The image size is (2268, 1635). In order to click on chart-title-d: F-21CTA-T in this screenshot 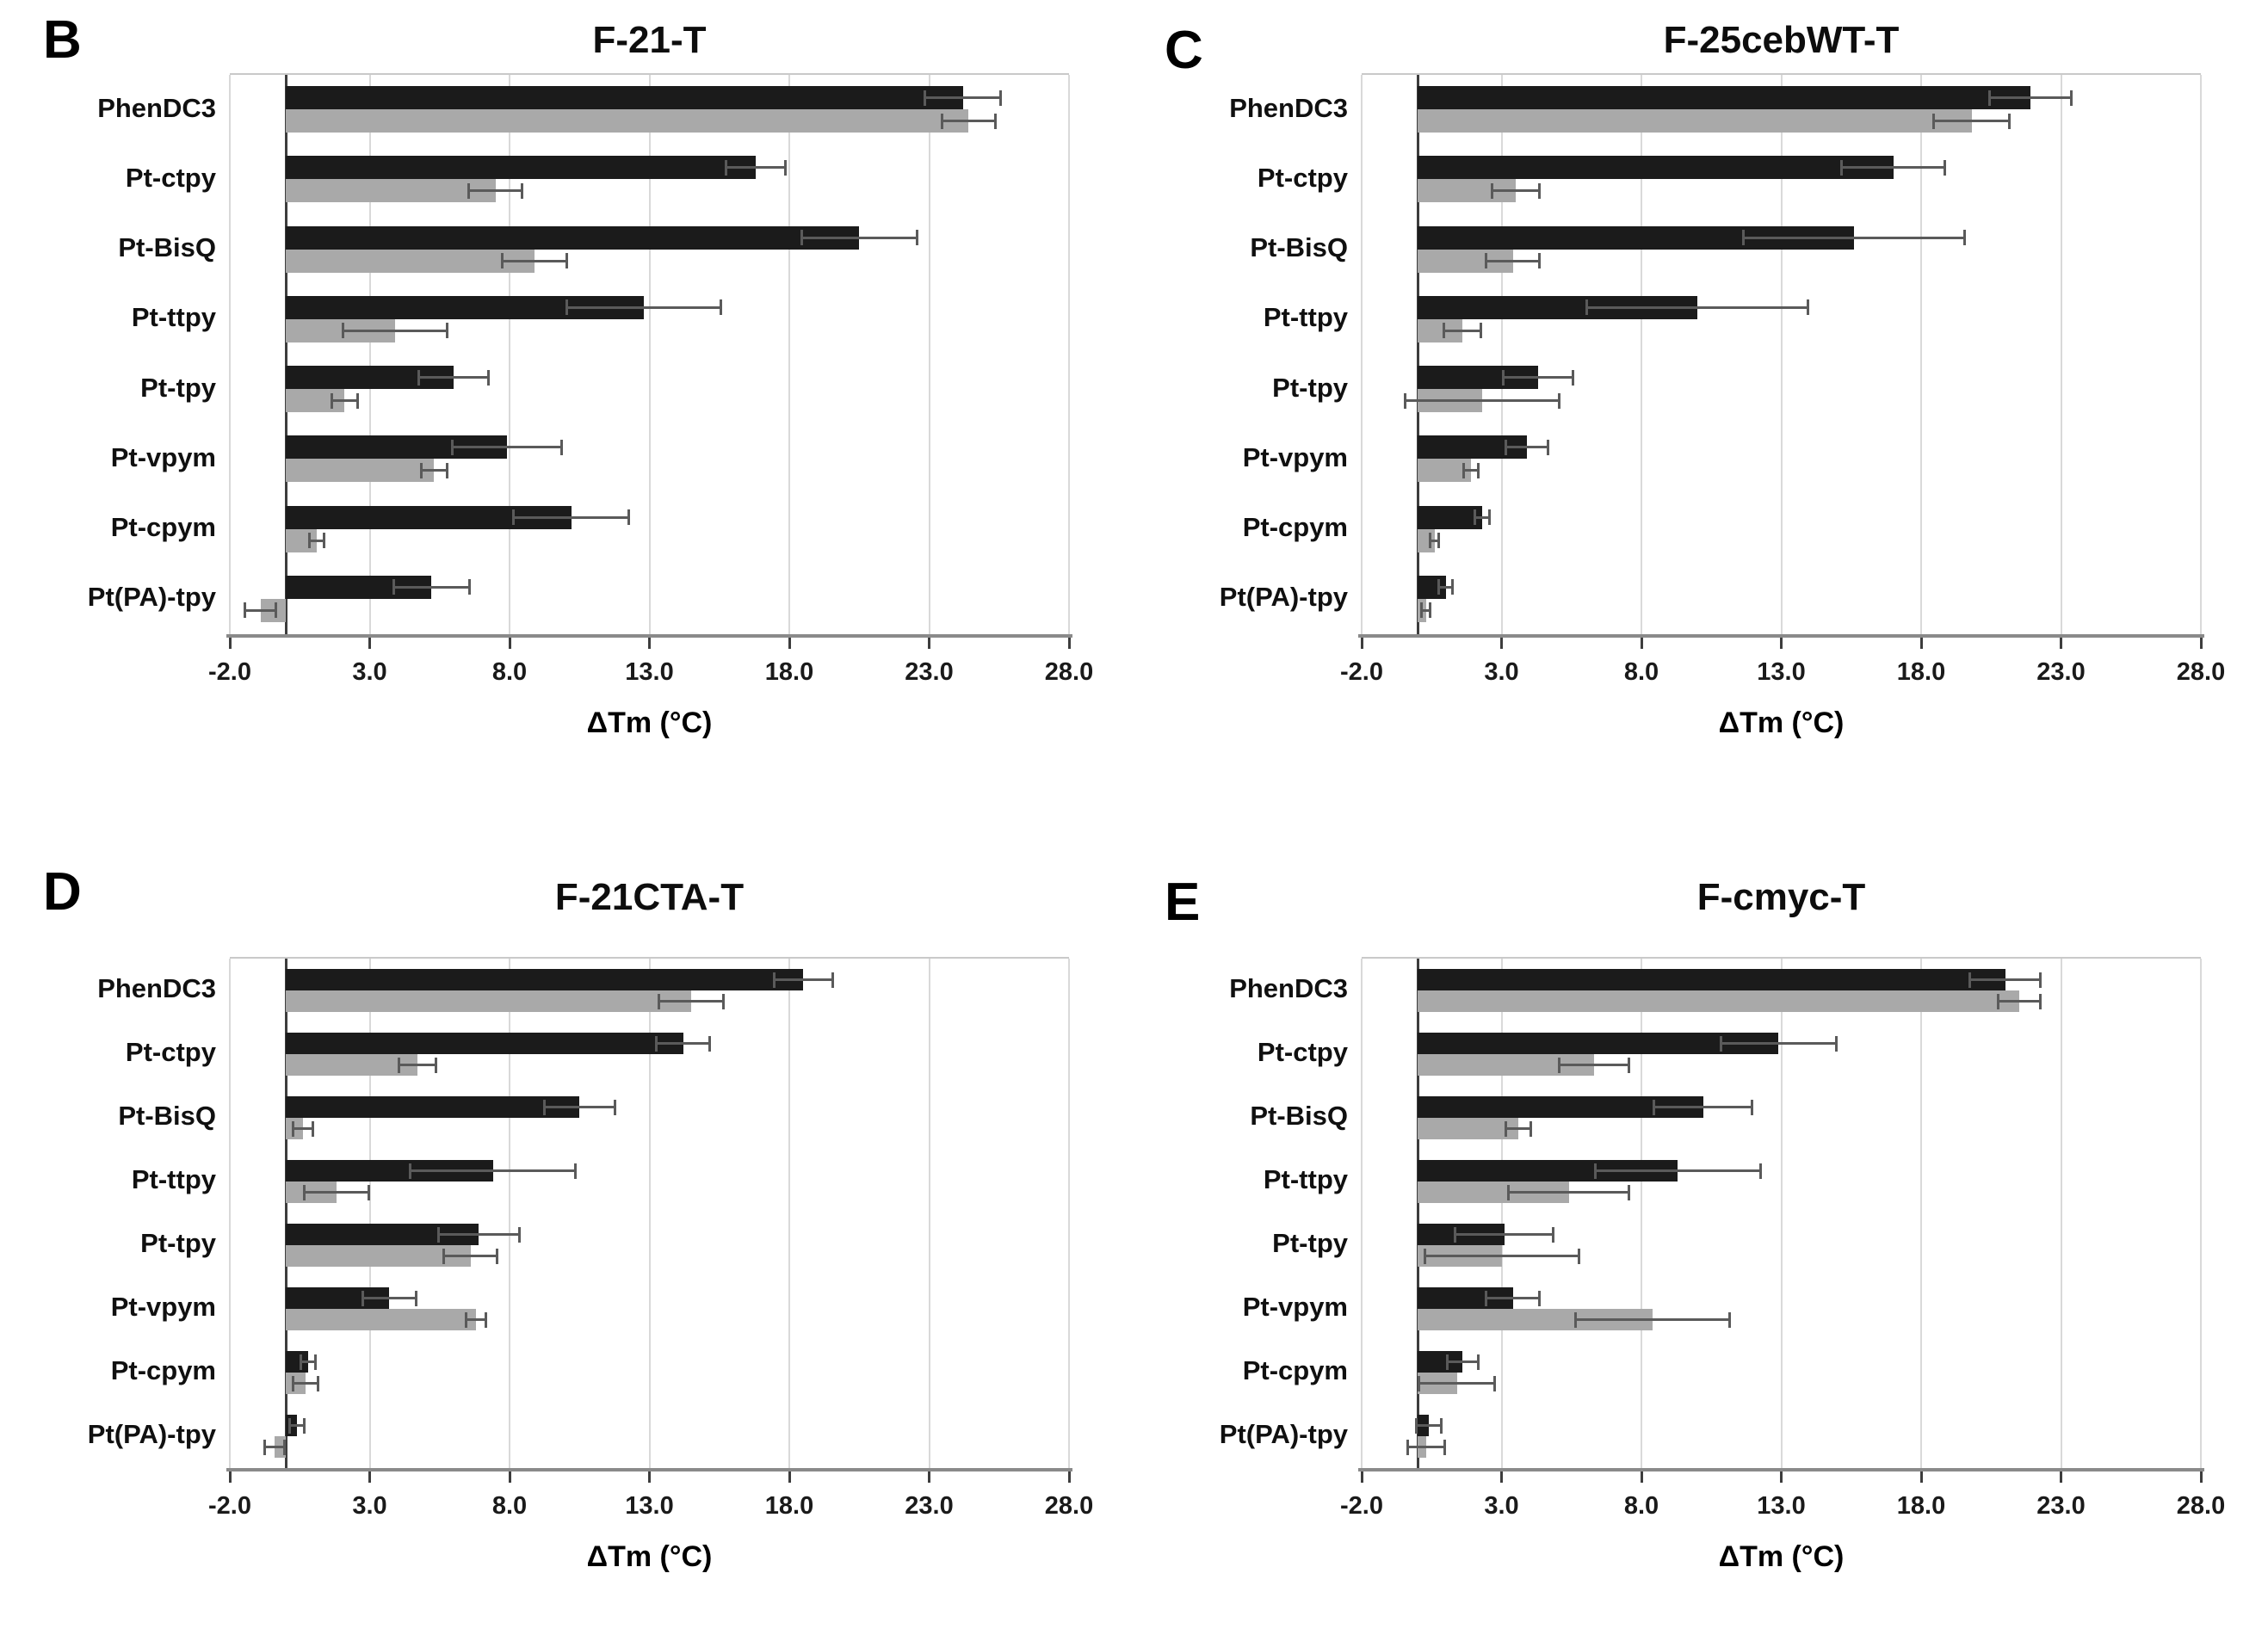, I will do `click(649, 897)`.